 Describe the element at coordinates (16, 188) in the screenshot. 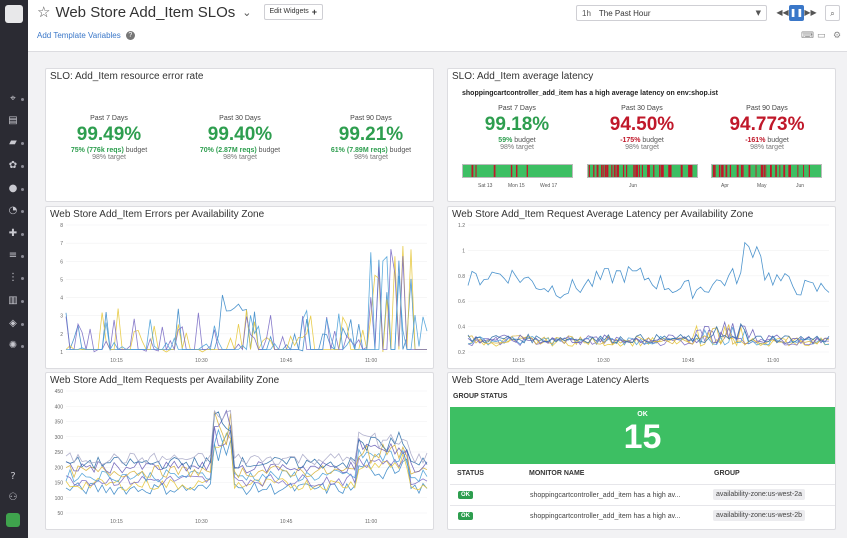

I see `alert-icon: ●` at that location.